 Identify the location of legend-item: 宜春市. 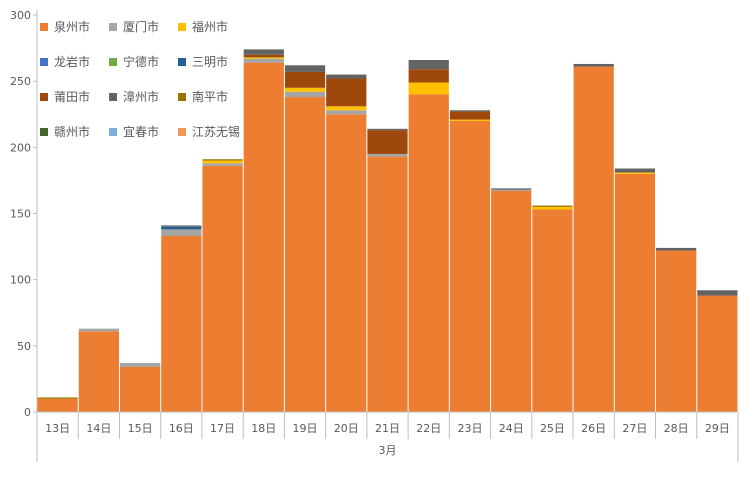
(134, 131).